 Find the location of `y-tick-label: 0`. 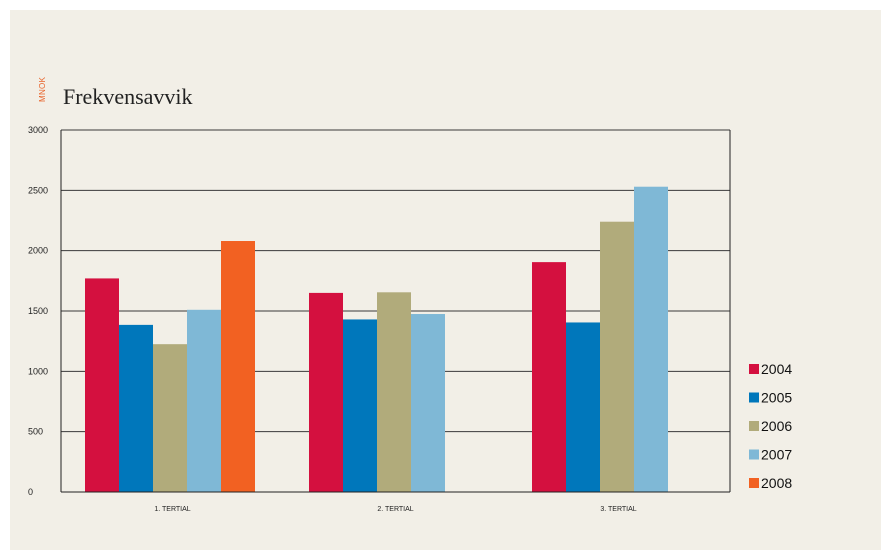

y-tick-label: 0 is located at coordinates (30, 492).